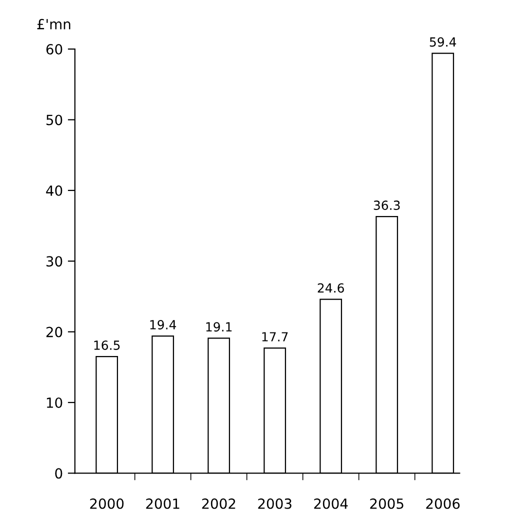 The width and height of the screenshot is (513, 511). Describe the element at coordinates (163, 325) in the screenshot. I see `data-label: 19.4` at that location.